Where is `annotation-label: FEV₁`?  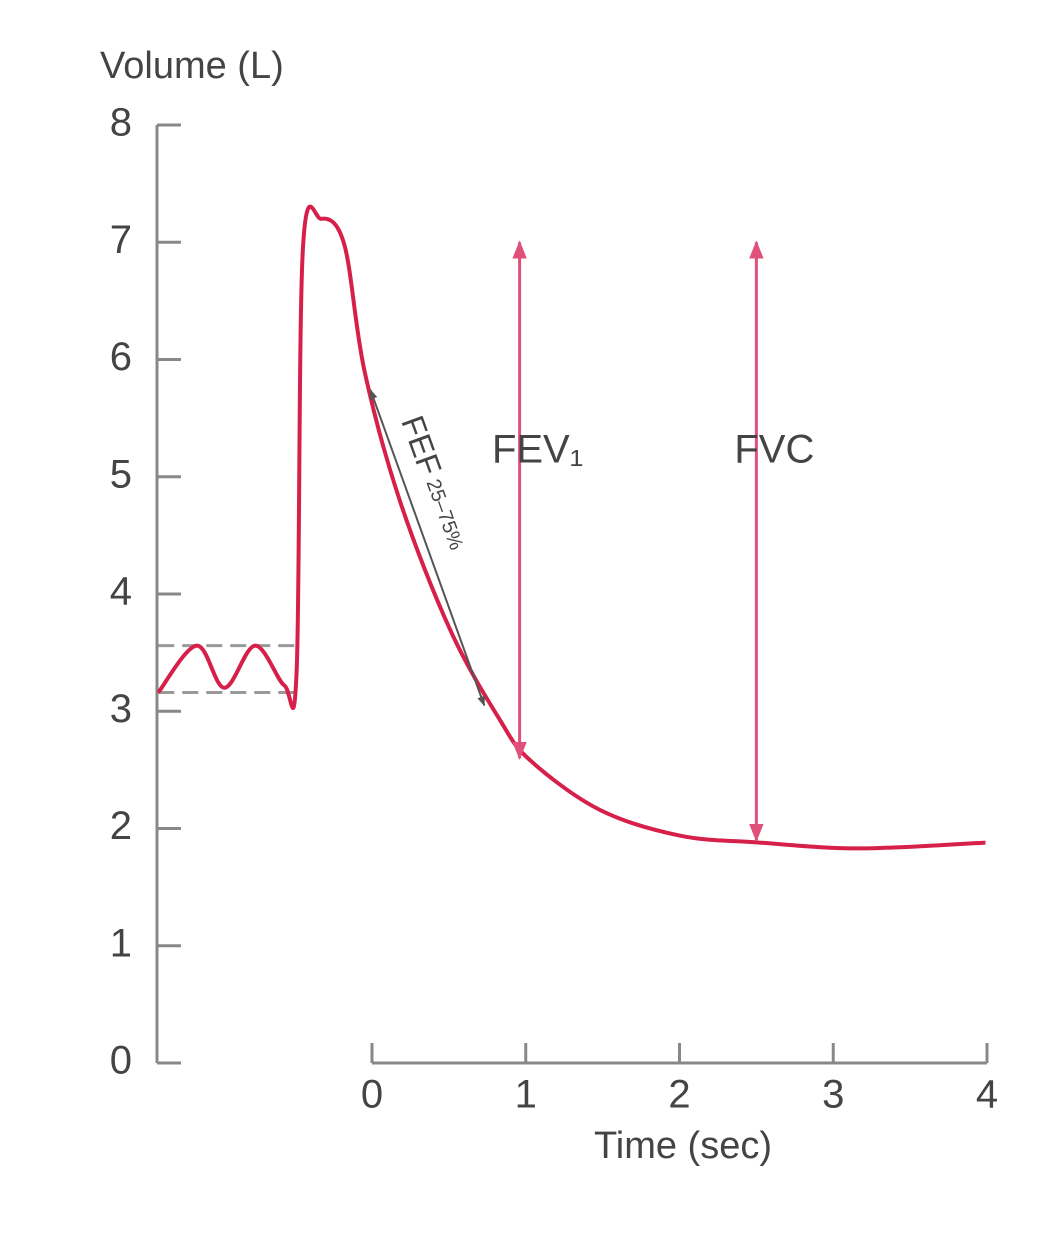 annotation-label: FEV₁ is located at coordinates (537, 450).